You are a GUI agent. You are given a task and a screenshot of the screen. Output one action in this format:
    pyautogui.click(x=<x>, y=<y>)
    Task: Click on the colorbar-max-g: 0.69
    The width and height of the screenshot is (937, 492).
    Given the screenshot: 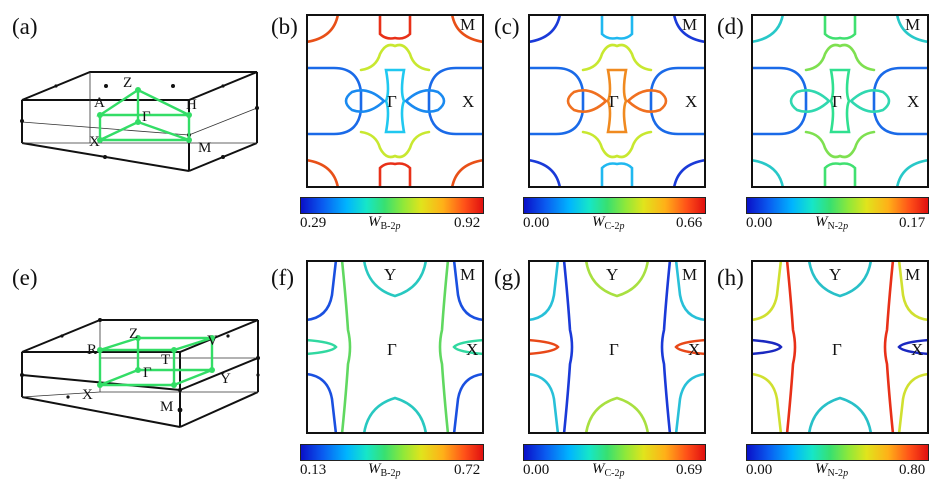 What is the action you would take?
    pyautogui.click(x=689, y=470)
    